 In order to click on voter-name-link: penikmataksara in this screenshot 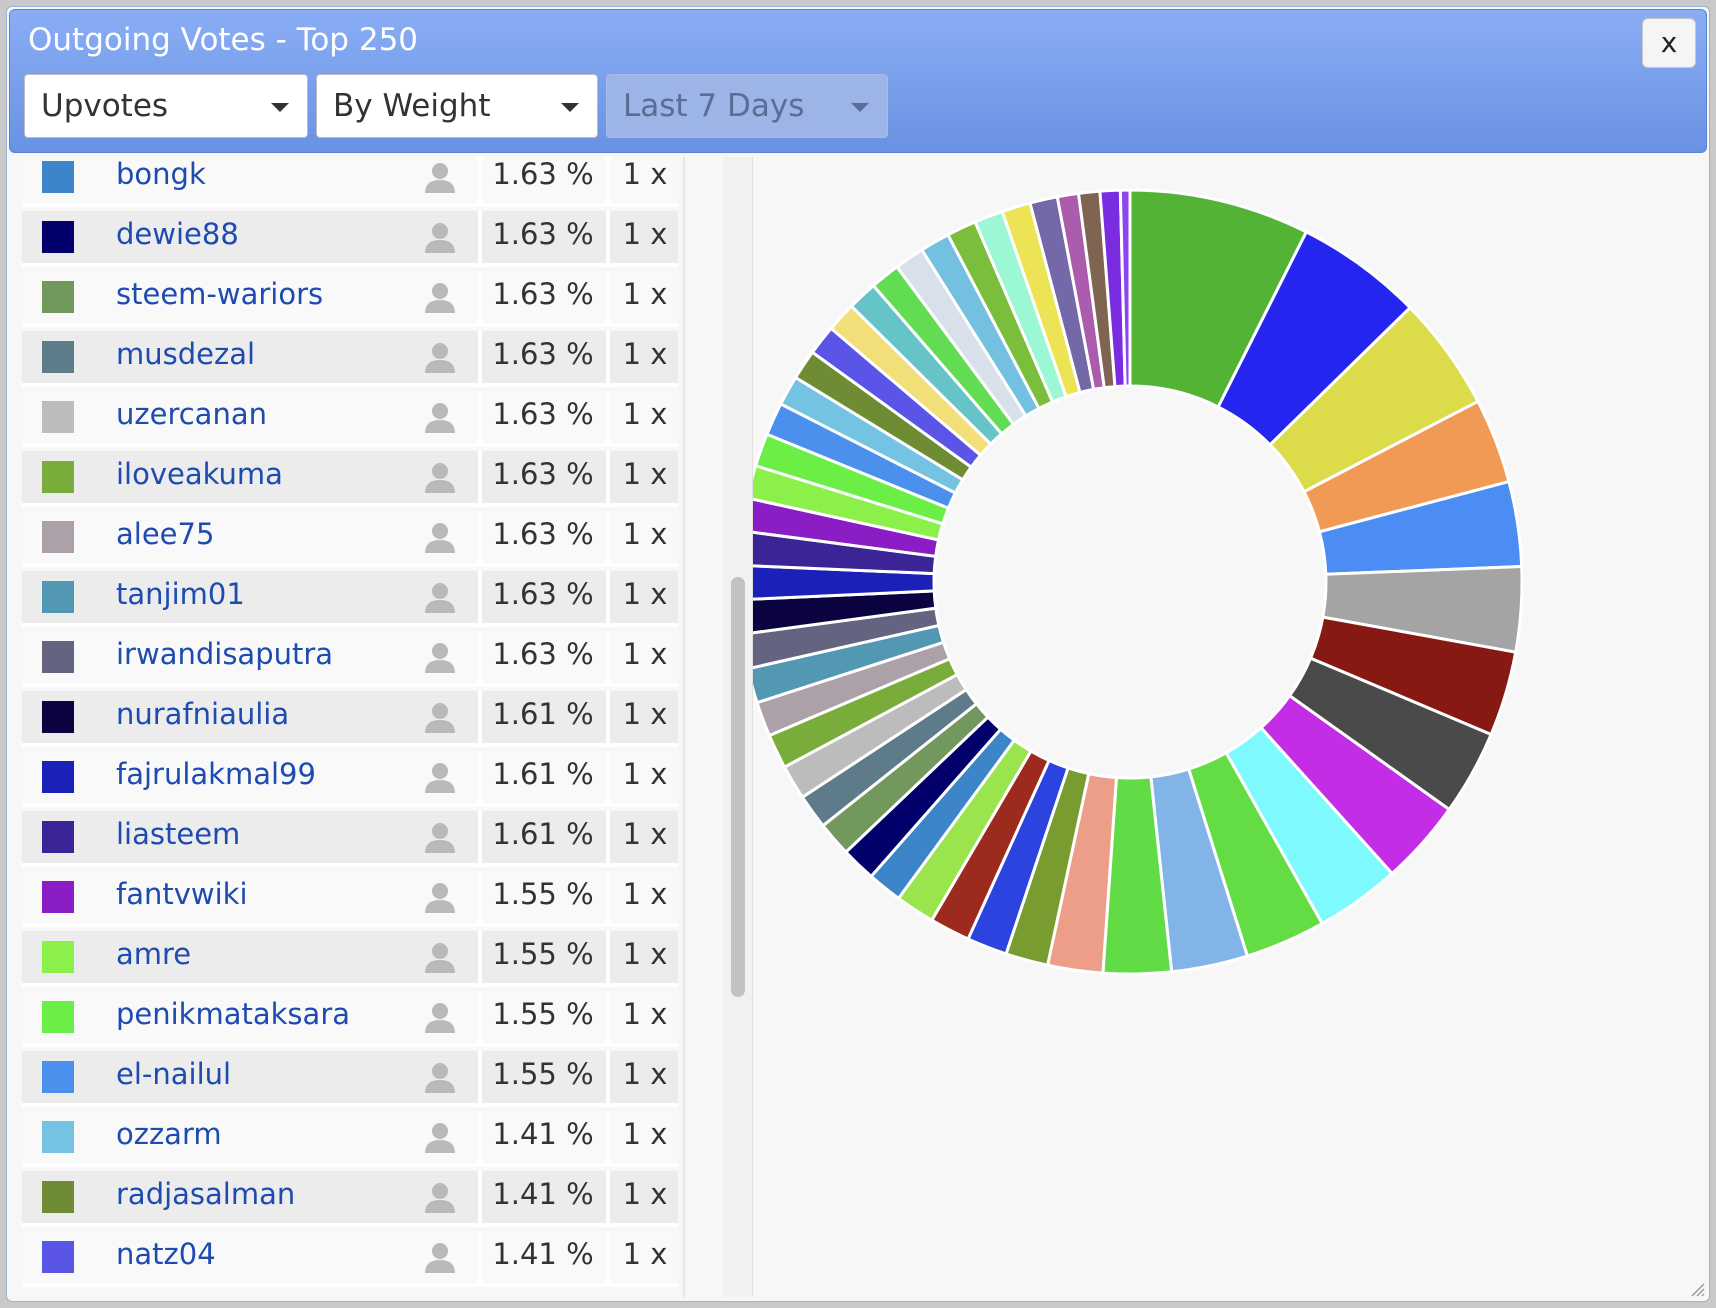, I will do `click(233, 1014)`.